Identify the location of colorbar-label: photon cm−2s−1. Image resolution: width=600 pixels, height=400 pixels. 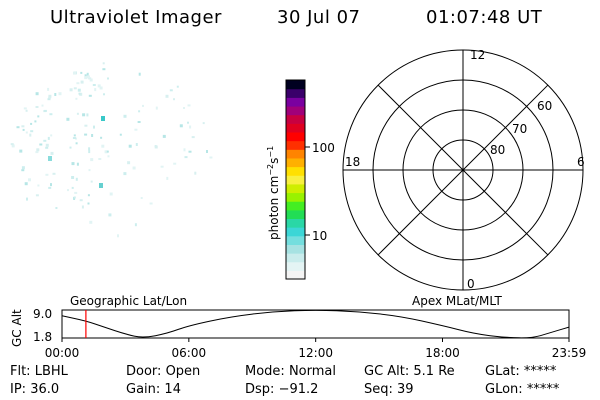
(273, 193).